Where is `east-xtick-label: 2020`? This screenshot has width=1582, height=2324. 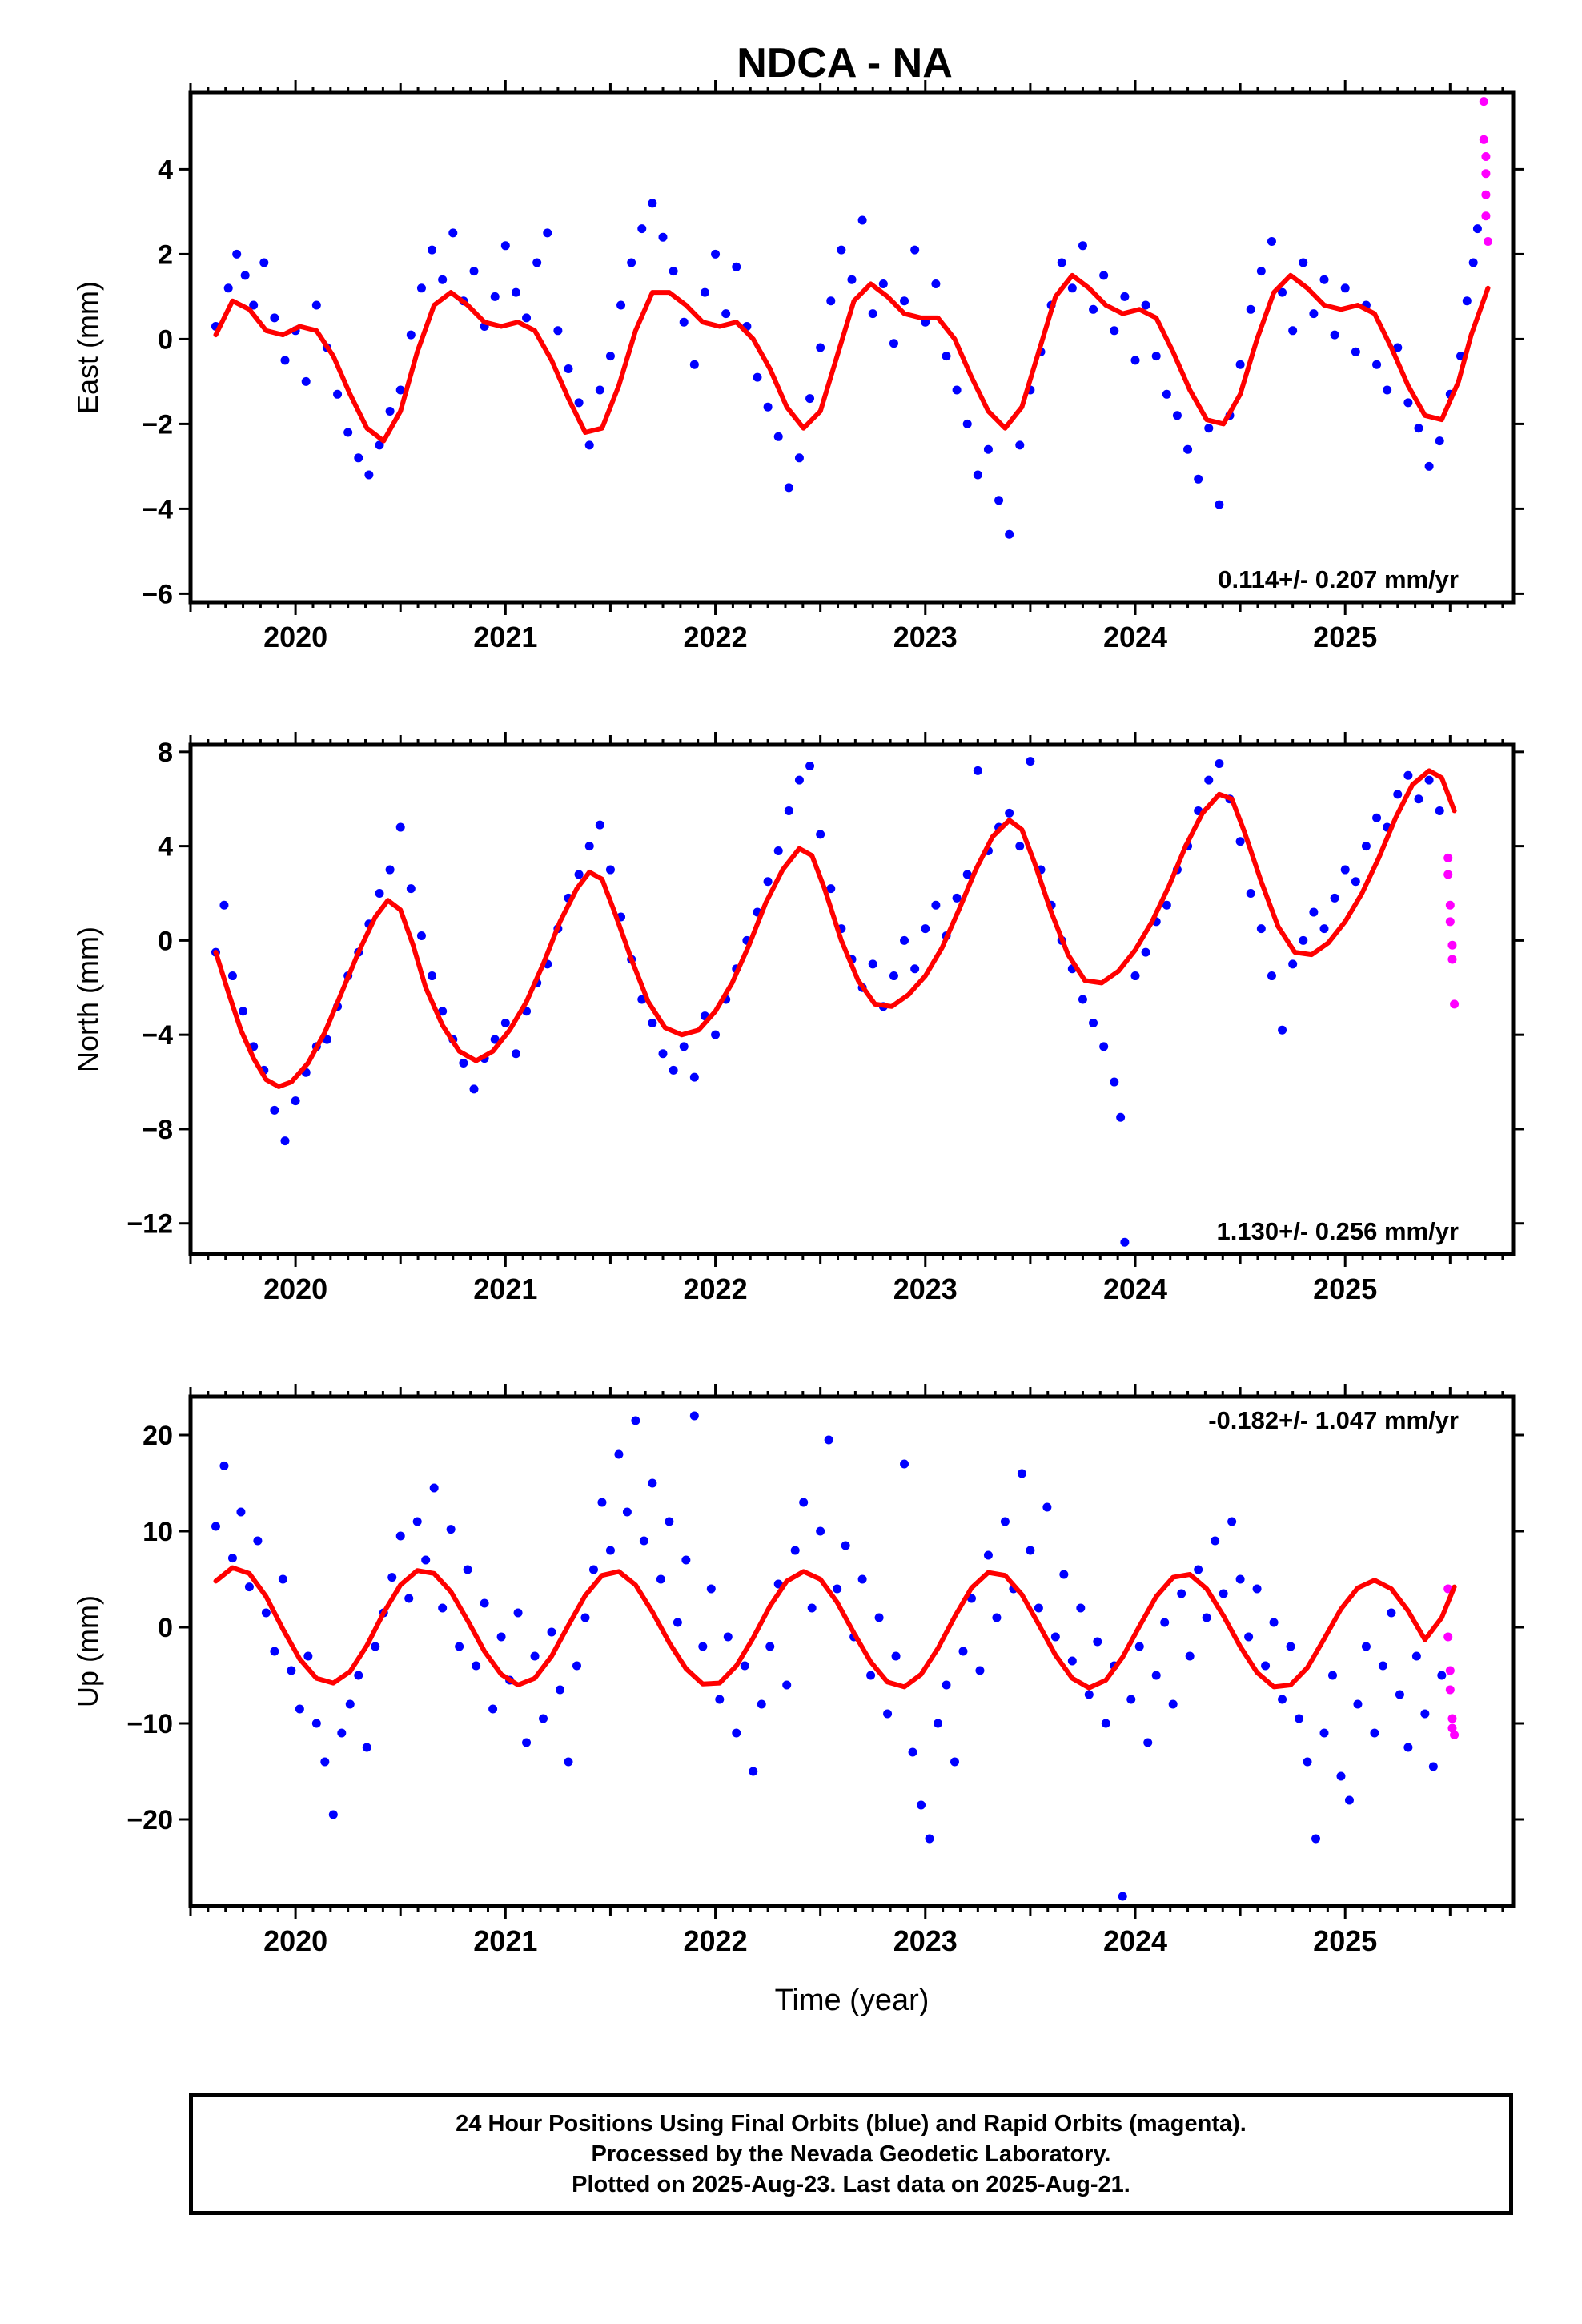
east-xtick-label: 2020 is located at coordinates (295, 637).